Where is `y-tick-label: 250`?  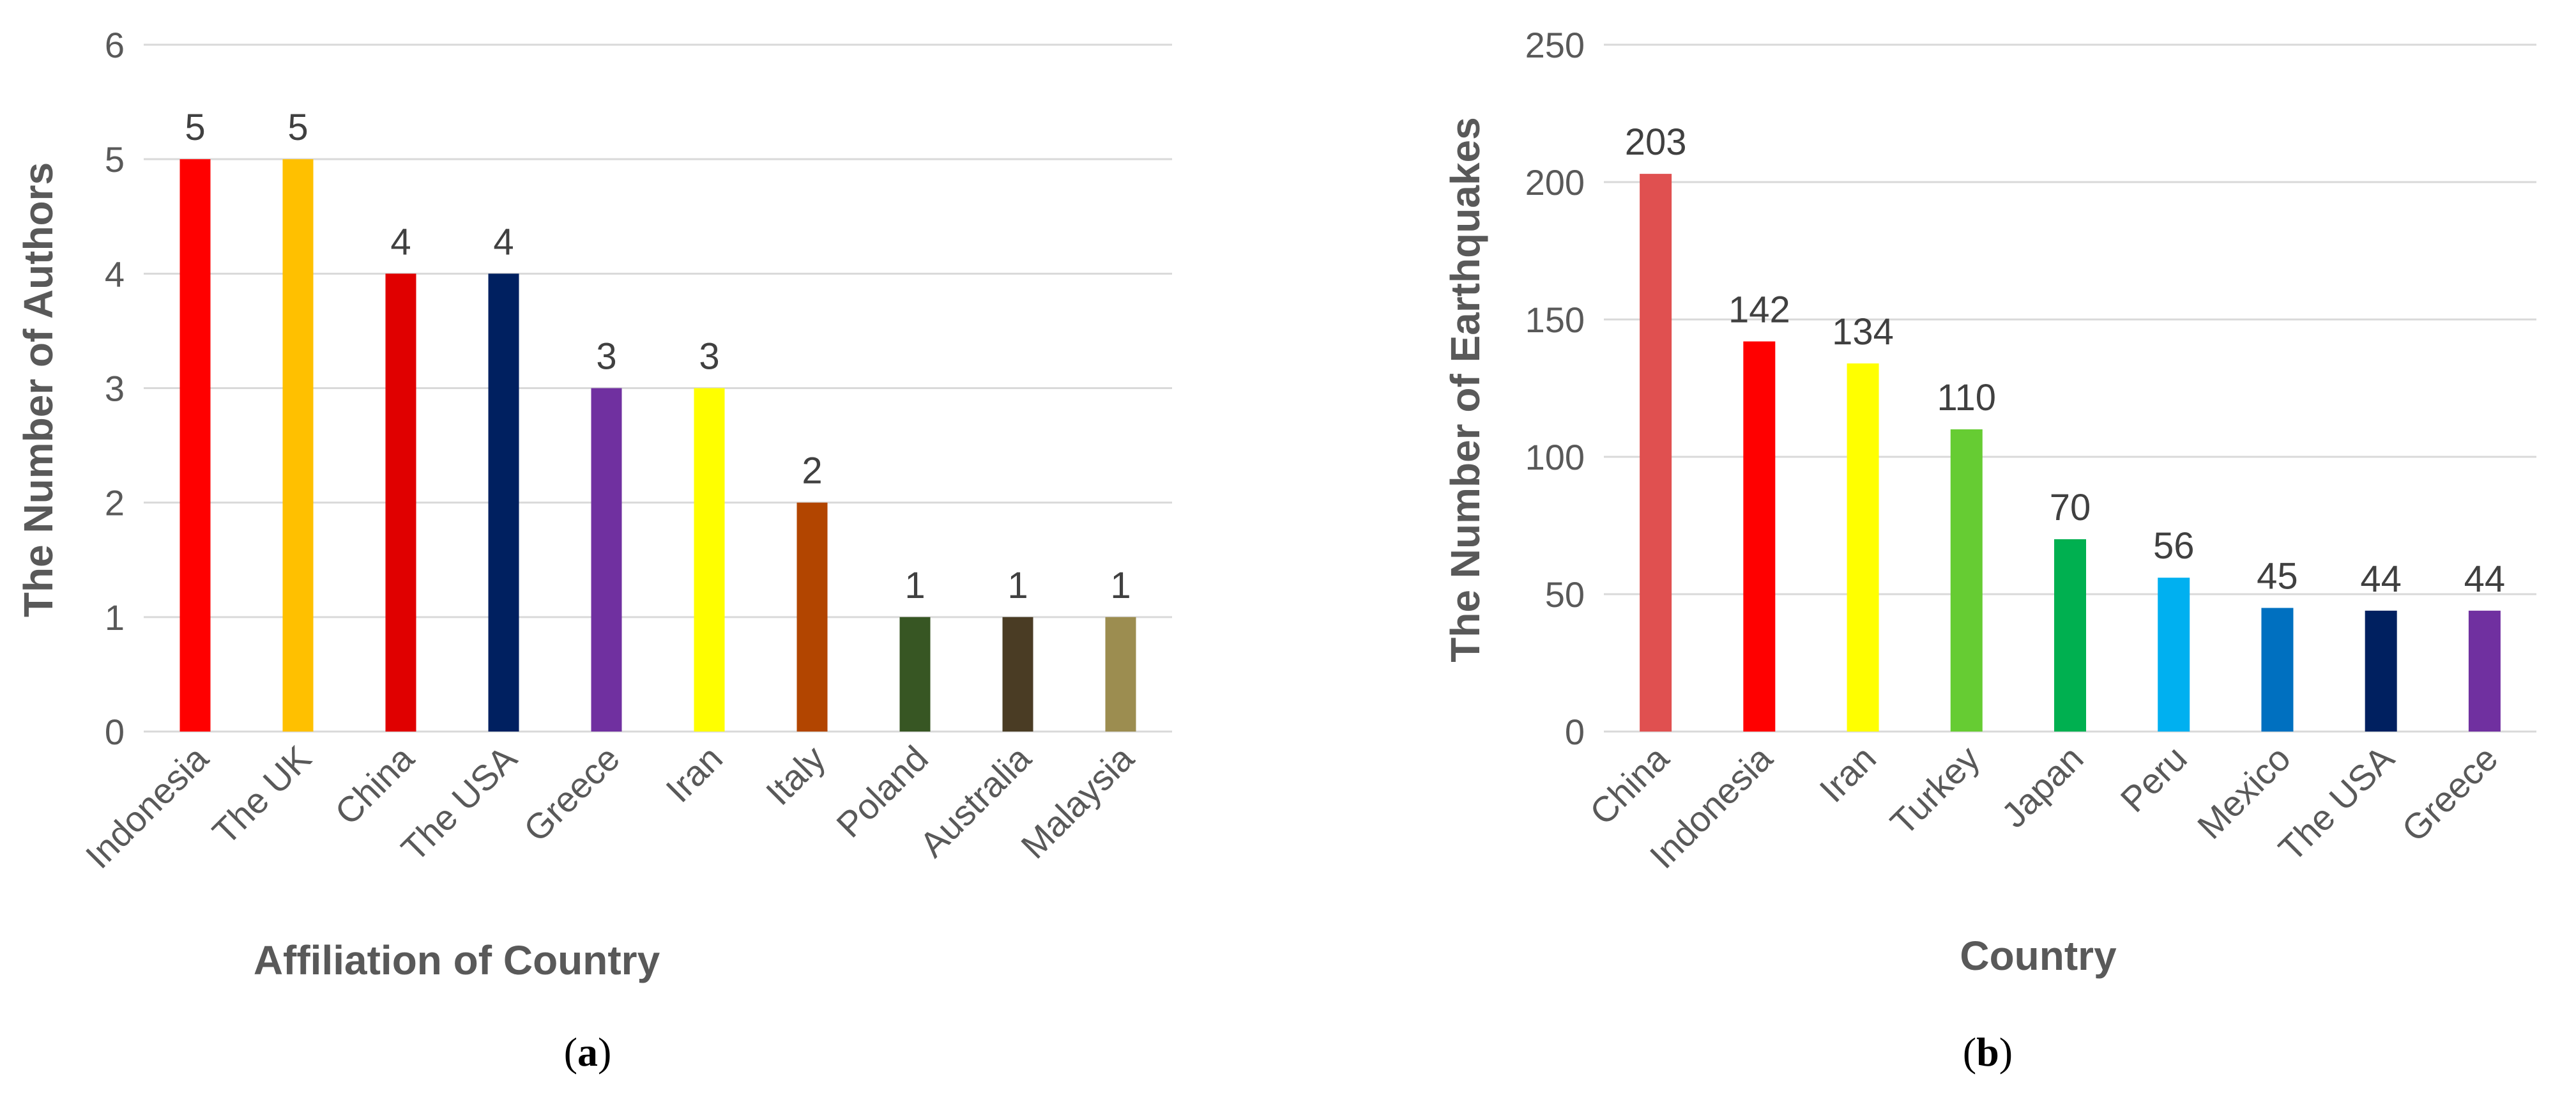
y-tick-label: 250 is located at coordinates (1555, 45).